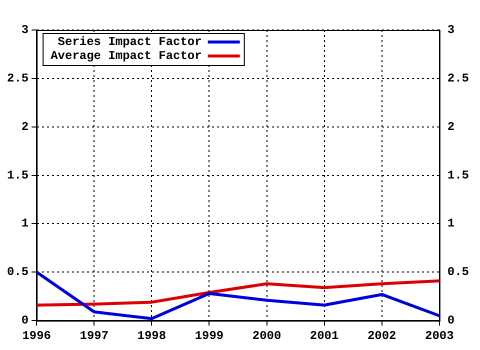 The width and height of the screenshot is (480, 350). What do you see at coordinates (126, 56) in the screenshot?
I see `legend-label: Average Impact Factor` at bounding box center [126, 56].